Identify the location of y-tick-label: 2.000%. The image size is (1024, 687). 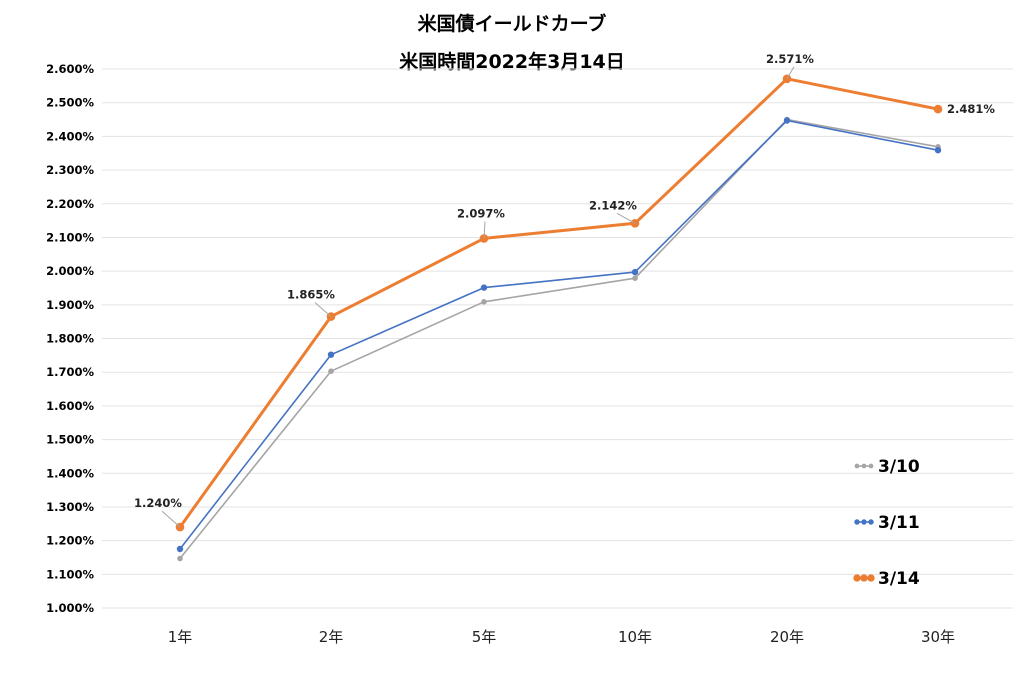
(70, 271).